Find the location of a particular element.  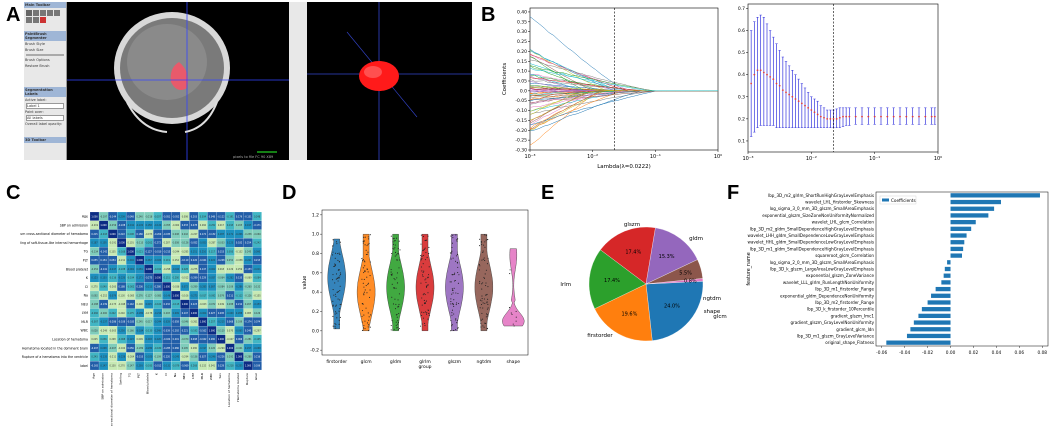

polygon-tool-icon is located at coordinates (50, 13).